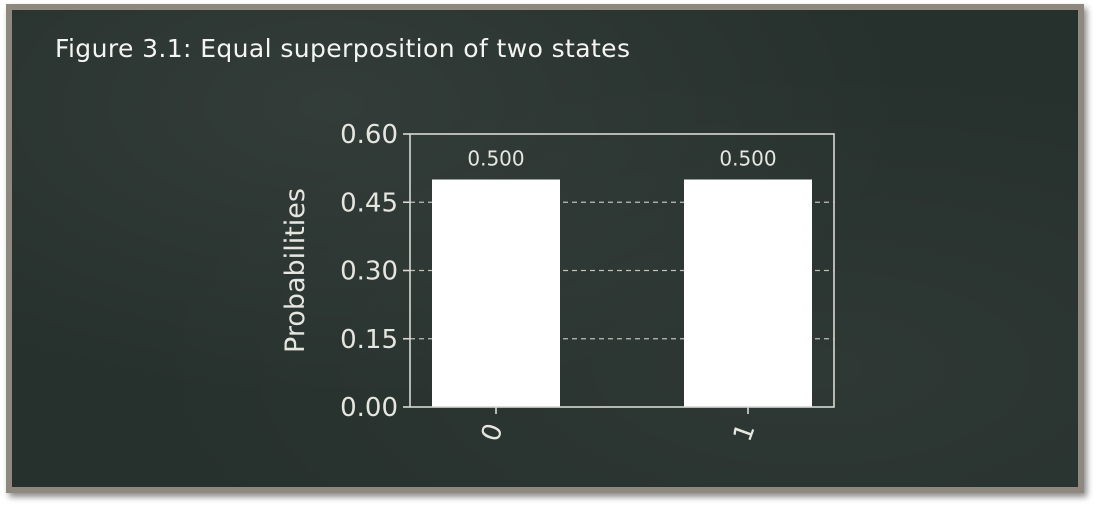 The image size is (1098, 509). Describe the element at coordinates (369, 272) in the screenshot. I see `y-tick-label: 0.30` at that location.